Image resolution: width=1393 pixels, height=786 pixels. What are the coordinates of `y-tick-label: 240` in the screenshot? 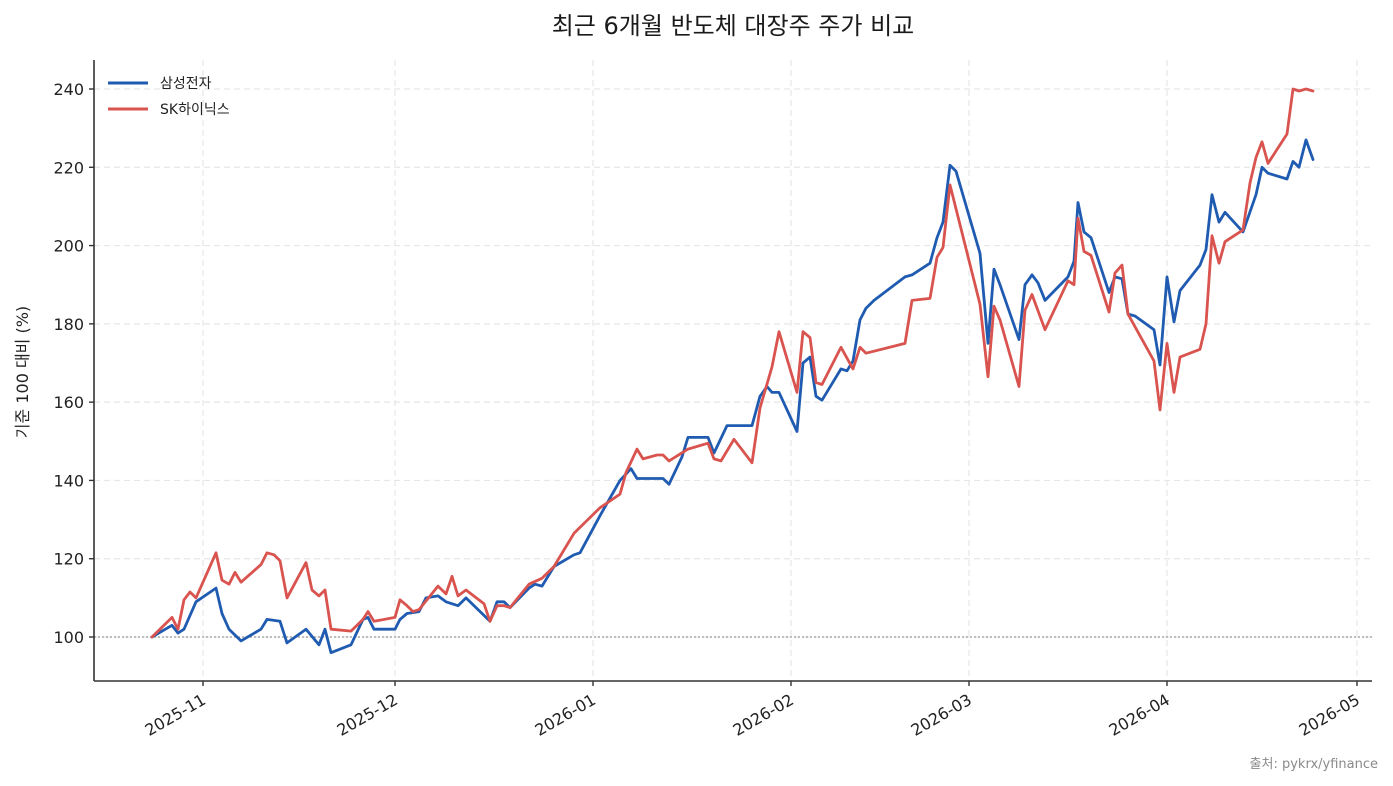 It's located at (68, 89).